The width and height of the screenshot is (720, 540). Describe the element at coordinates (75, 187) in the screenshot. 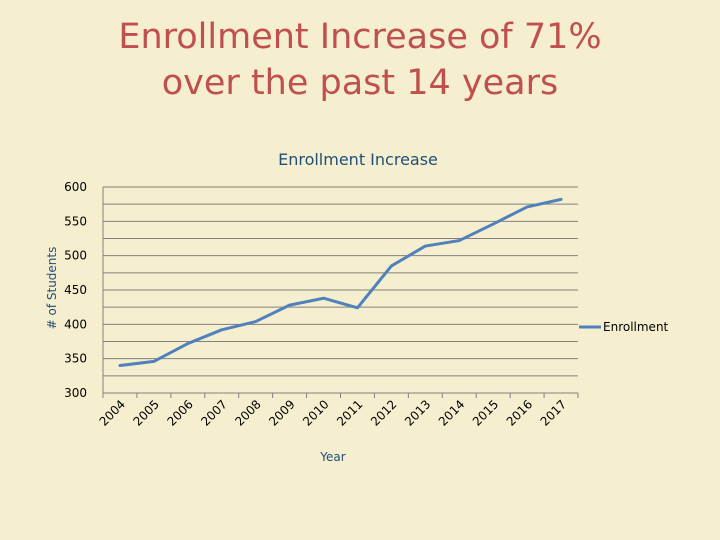

I see `y-tick-label: 600` at that location.